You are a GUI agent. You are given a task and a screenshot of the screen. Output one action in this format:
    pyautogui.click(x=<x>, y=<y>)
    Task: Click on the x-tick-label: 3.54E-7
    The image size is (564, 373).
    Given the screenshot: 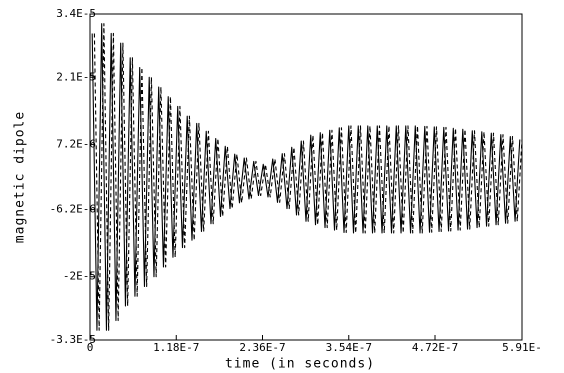 What is the action you would take?
    pyautogui.click(x=349, y=347)
    